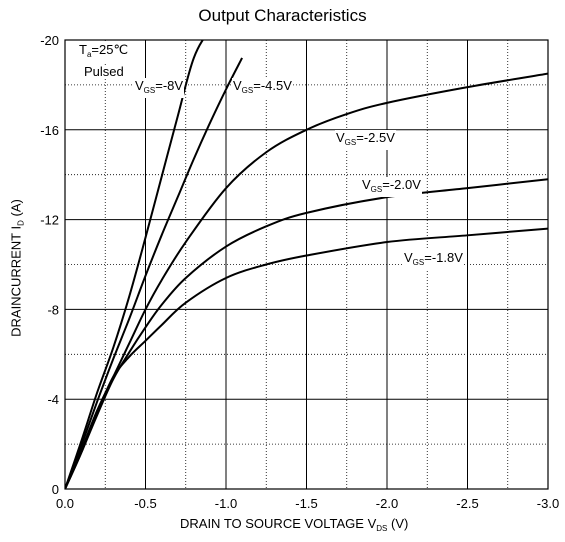  Describe the element at coordinates (65, 503) in the screenshot. I see `x-tick-label: 0.0` at that location.